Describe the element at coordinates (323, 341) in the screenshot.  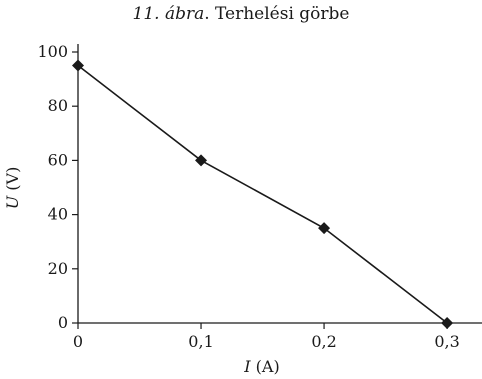
I see `x-tick-label: 0,2` at that location.